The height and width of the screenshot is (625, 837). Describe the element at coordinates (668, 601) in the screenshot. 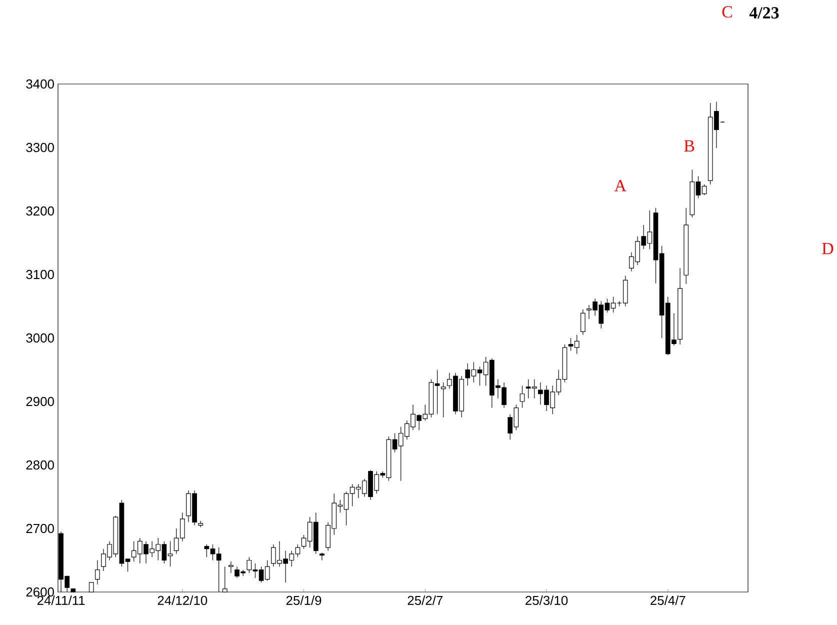

I see `x-tick-label: 25/4/7` at that location.